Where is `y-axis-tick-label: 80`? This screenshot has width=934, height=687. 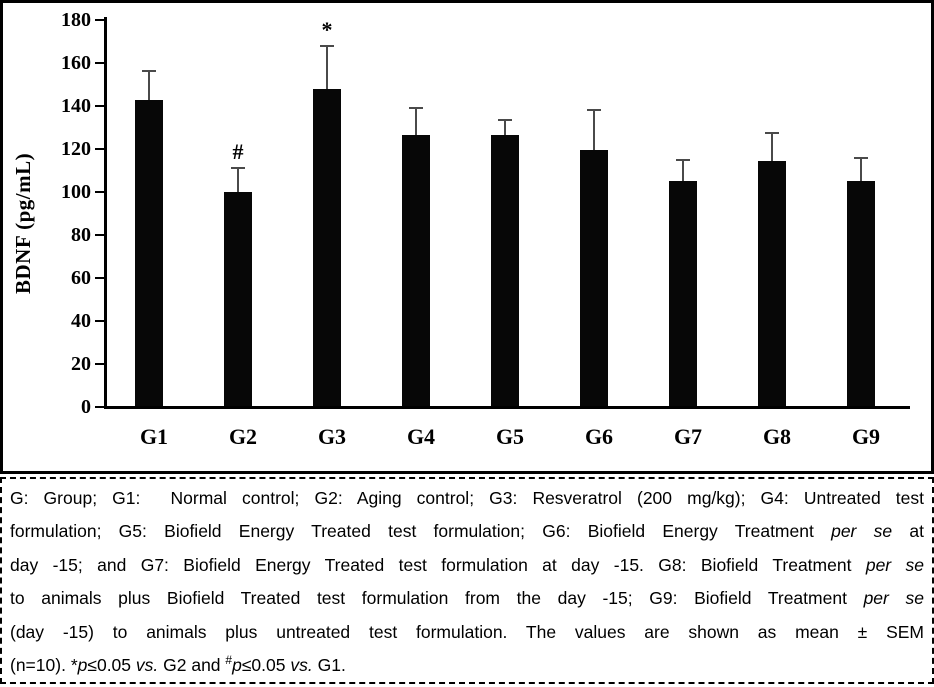 y-axis-tick-label: 80 is located at coordinates (81, 235).